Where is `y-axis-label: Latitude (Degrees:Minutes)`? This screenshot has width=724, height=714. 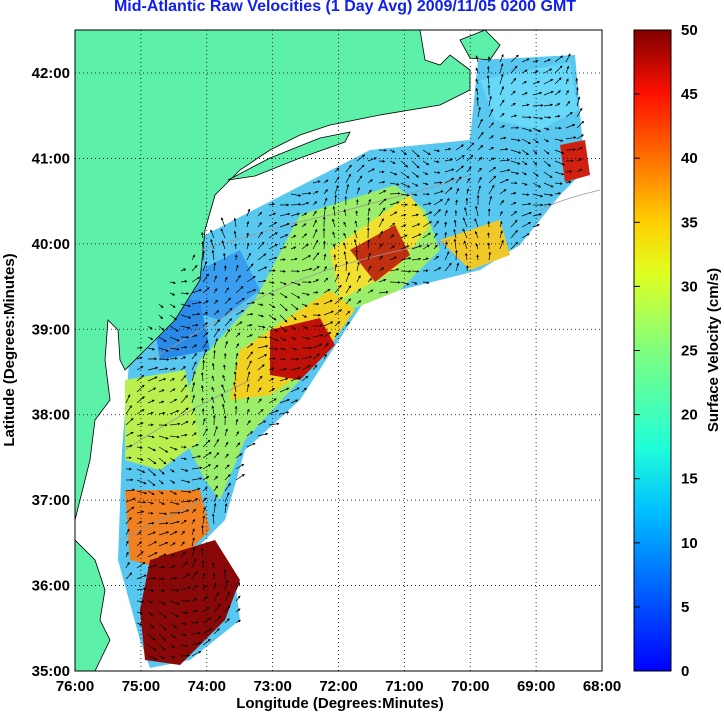 y-axis-label: Latitude (Degrees:Minutes) is located at coordinates (9, 349).